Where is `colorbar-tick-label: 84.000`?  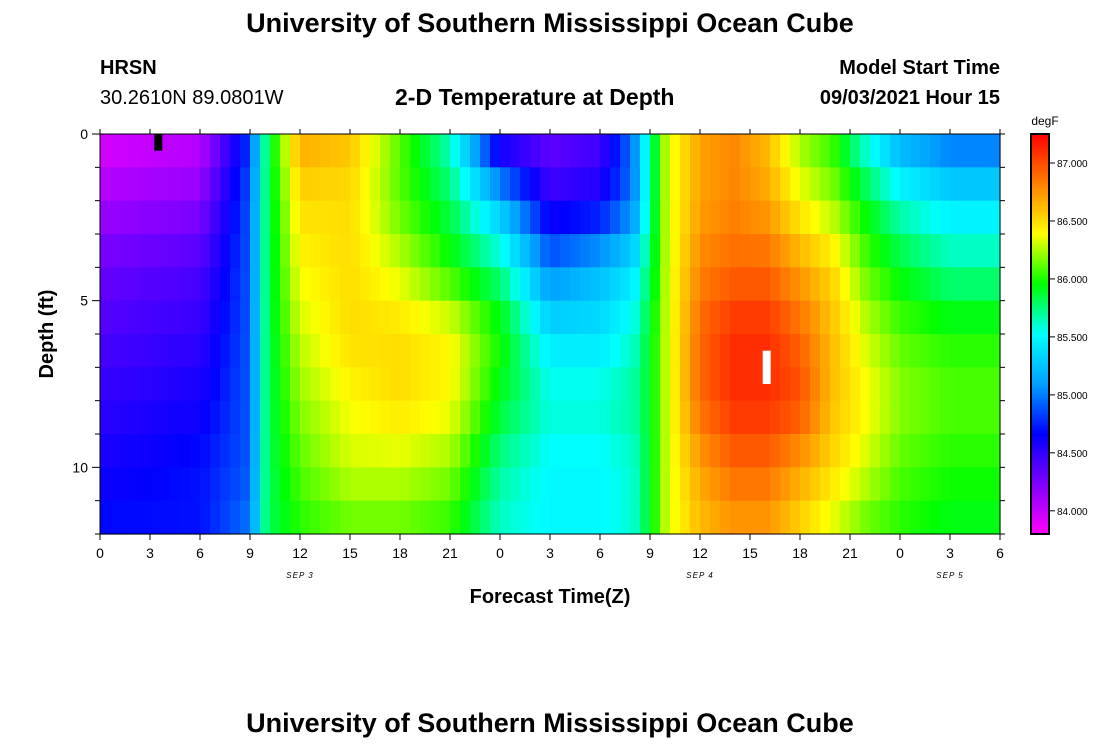 colorbar-tick-label: 84.000 is located at coordinates (1072, 512).